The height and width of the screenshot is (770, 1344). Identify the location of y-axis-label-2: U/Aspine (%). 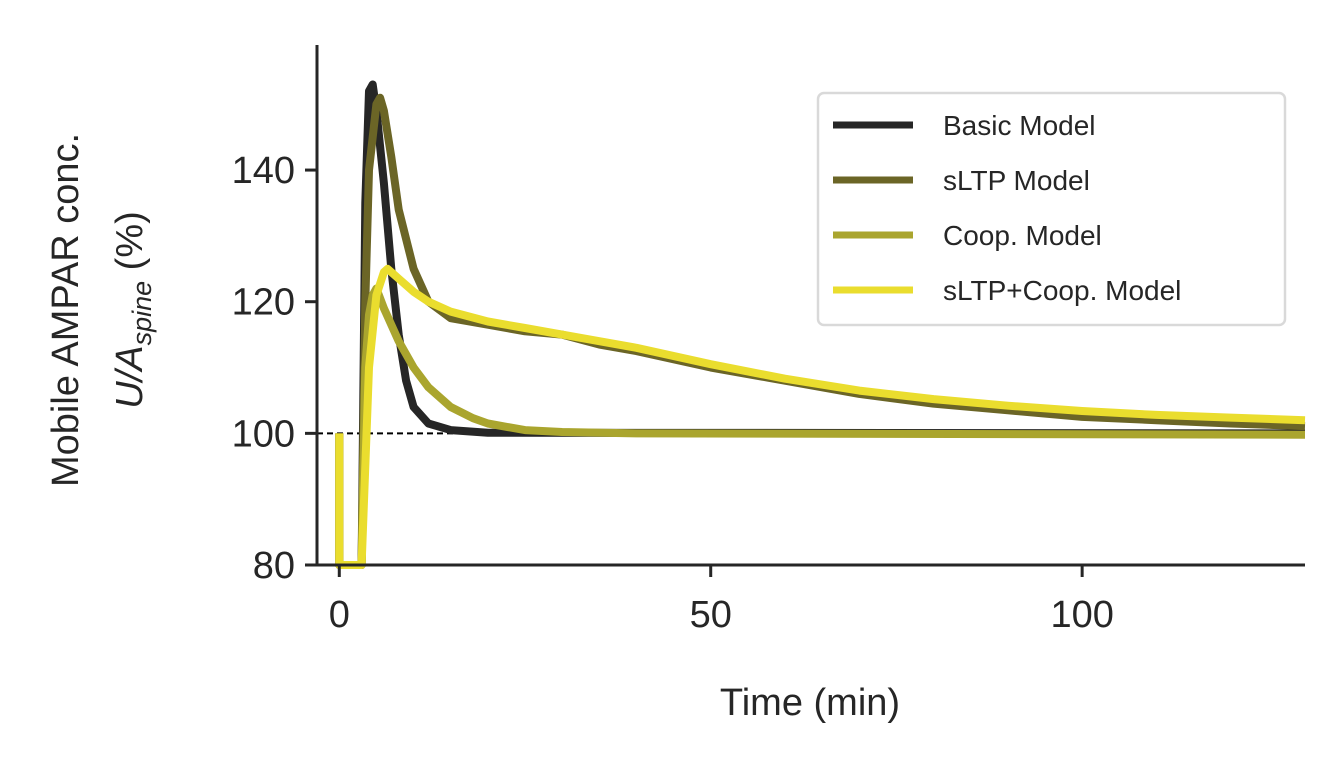
(133, 310).